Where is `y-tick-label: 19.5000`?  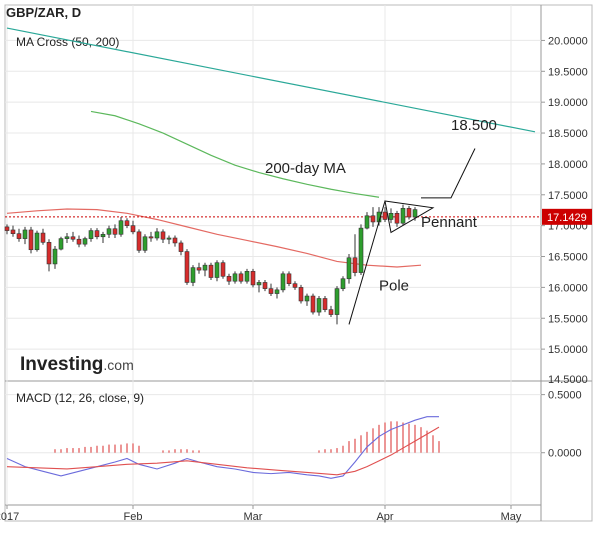 y-tick-label: 19.5000 is located at coordinates (568, 72).